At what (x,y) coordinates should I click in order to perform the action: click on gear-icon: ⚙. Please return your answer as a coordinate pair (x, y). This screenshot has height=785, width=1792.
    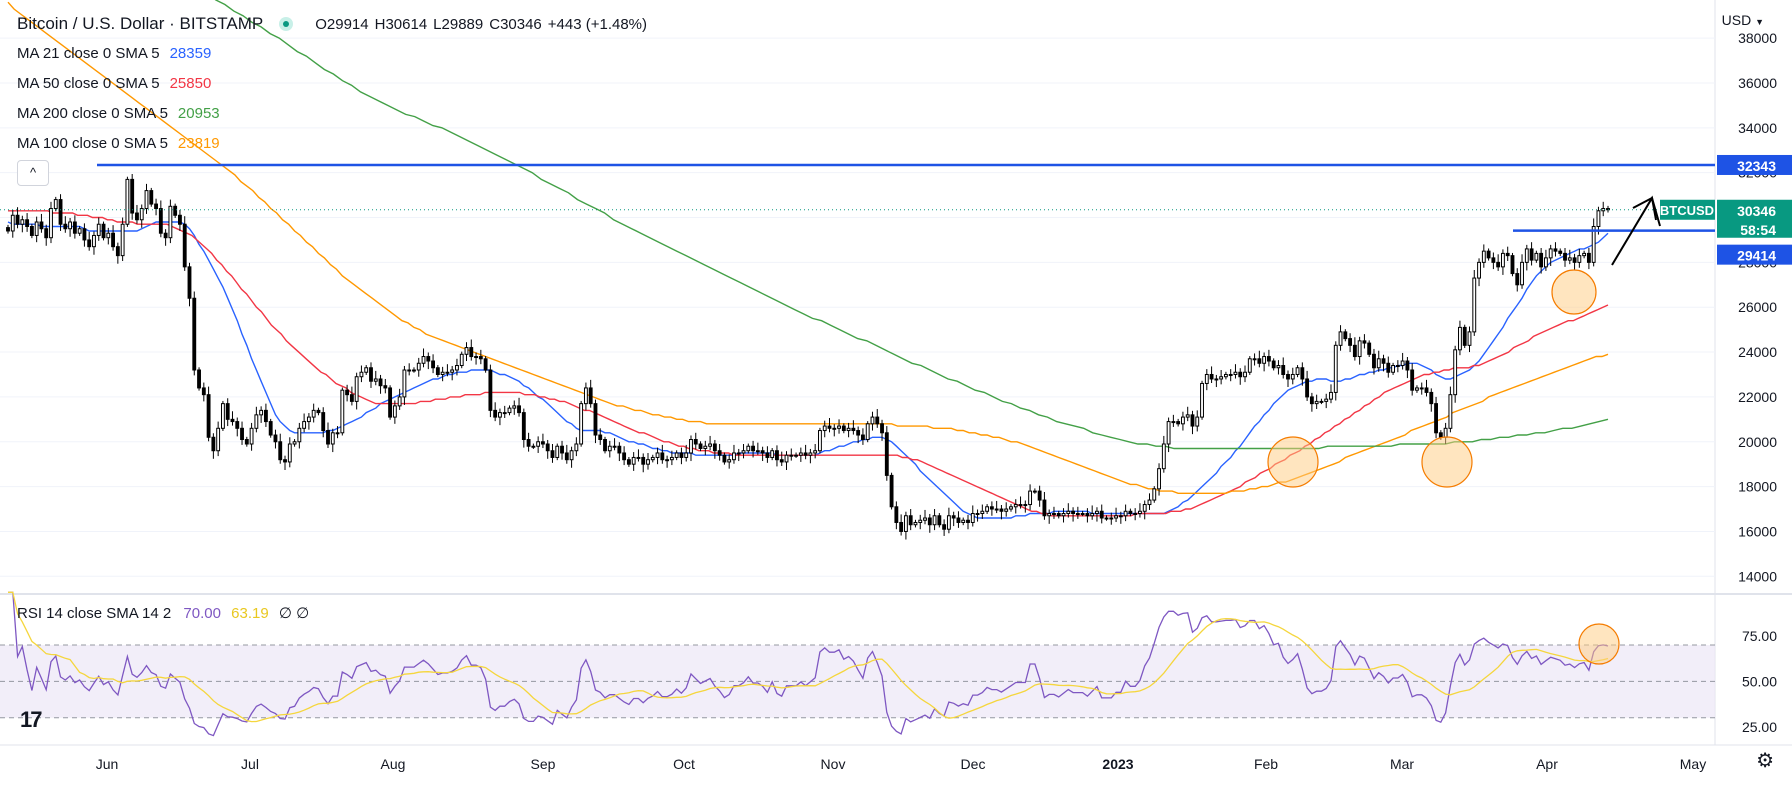
    Looking at the image, I should click on (1765, 761).